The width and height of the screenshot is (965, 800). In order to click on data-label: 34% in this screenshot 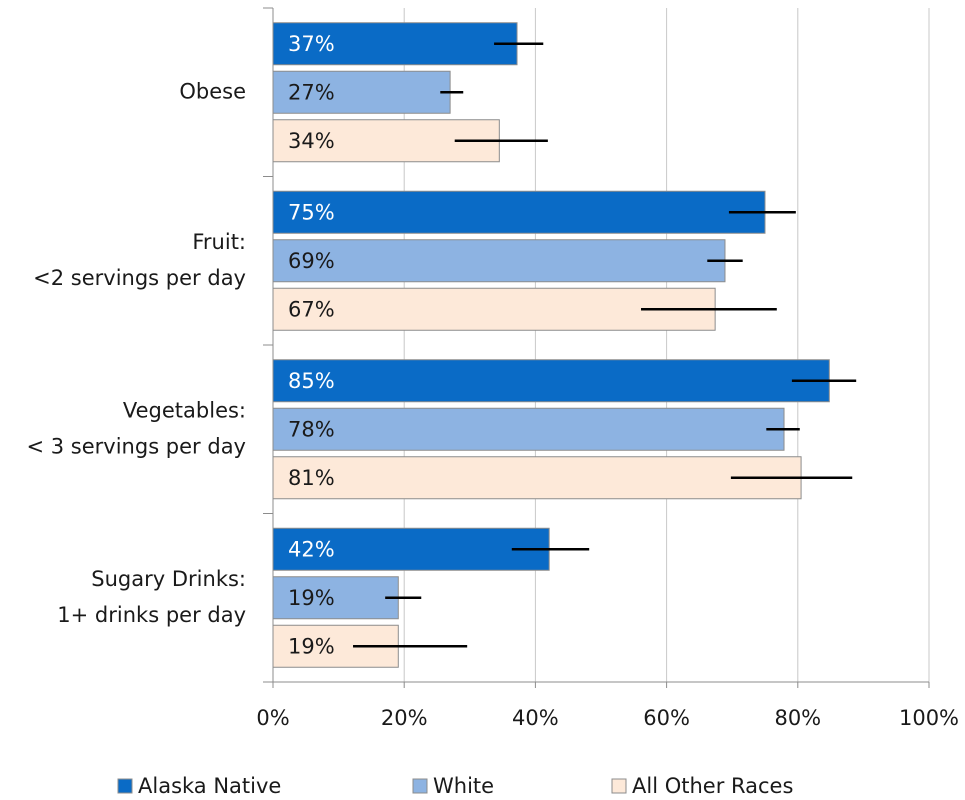, I will do `click(311, 141)`.